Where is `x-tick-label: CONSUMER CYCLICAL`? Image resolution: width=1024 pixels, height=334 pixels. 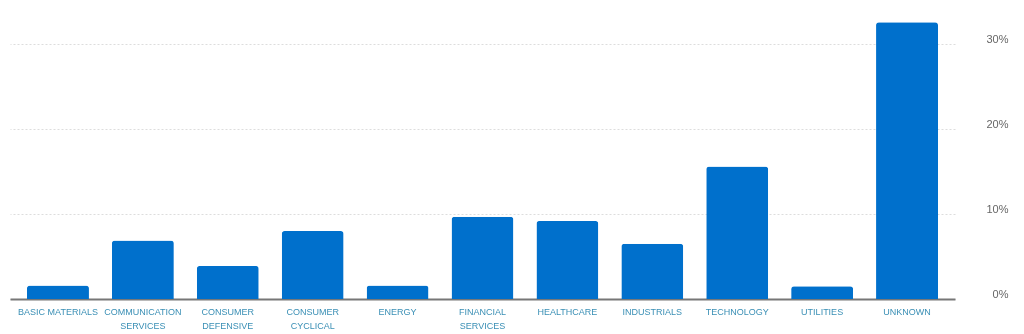 x-tick-label: CONSUMER CYCLICAL is located at coordinates (313, 318).